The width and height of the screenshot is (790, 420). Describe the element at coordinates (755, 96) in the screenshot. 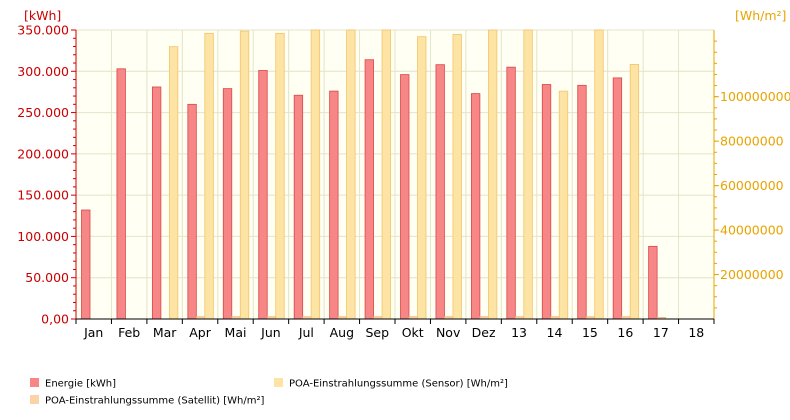

I see `tick-label-right: 100000000` at that location.